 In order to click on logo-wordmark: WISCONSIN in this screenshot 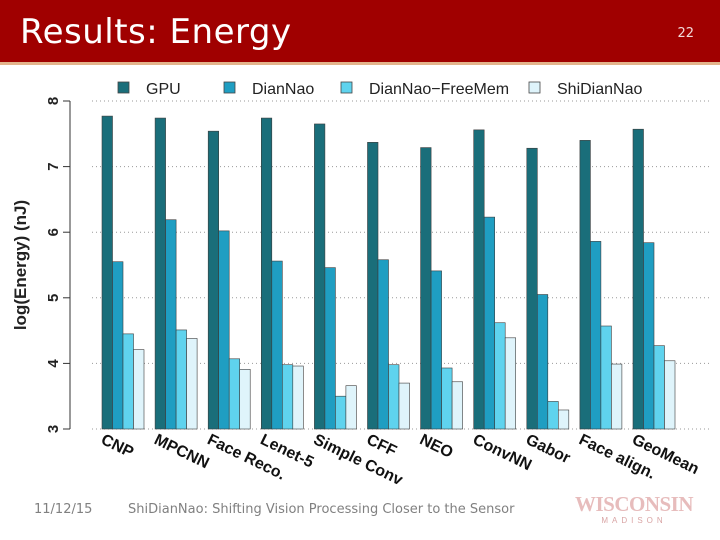, I will do `click(634, 504)`.